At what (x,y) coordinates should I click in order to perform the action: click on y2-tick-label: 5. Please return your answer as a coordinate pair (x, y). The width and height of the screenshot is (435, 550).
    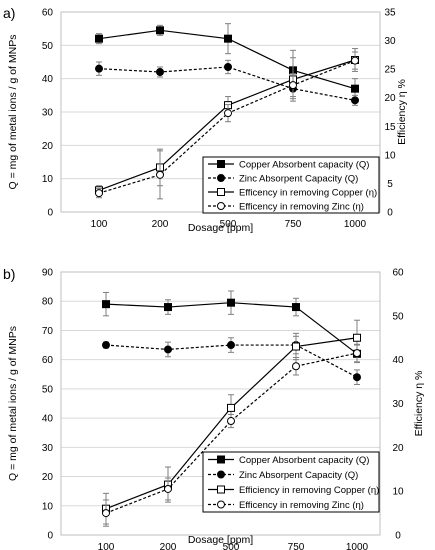
    Looking at the image, I should click on (390, 184).